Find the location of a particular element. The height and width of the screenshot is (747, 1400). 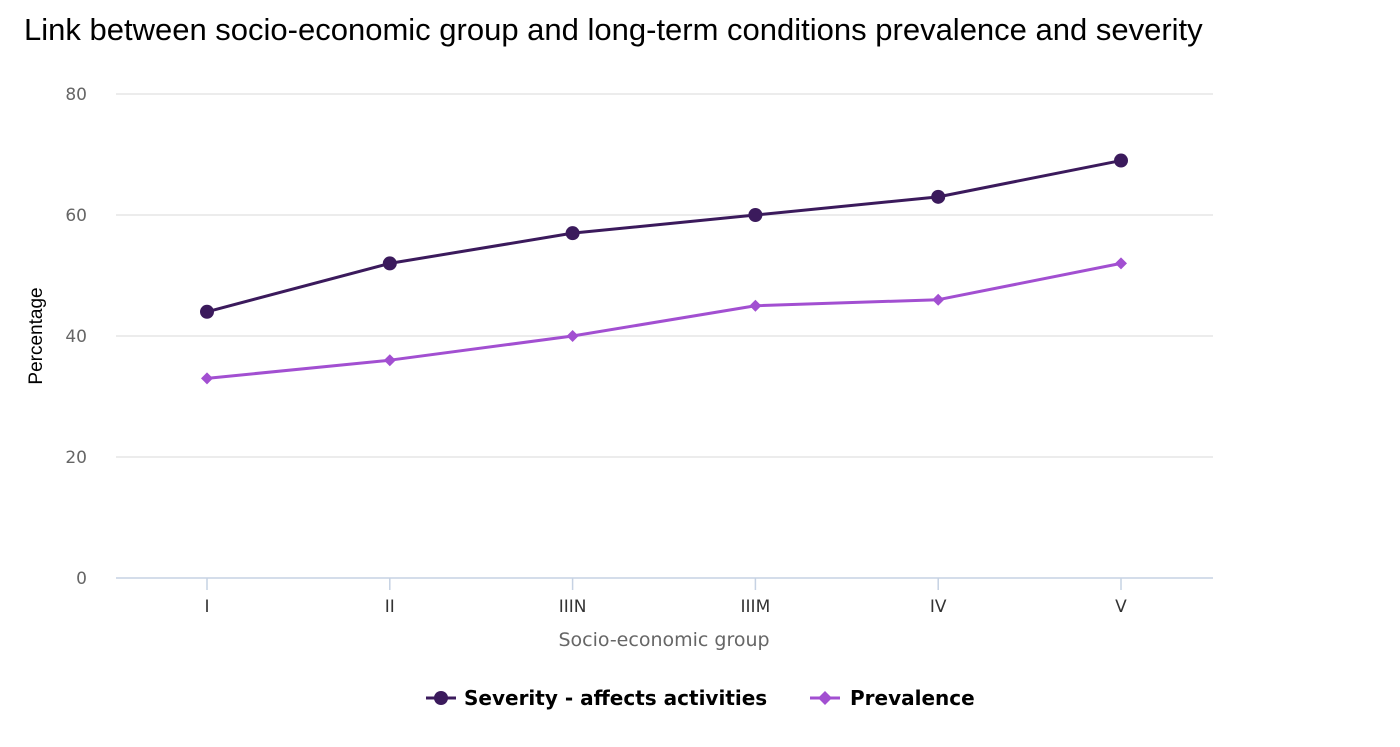

x-tick-label: IIIN is located at coordinates (573, 607).